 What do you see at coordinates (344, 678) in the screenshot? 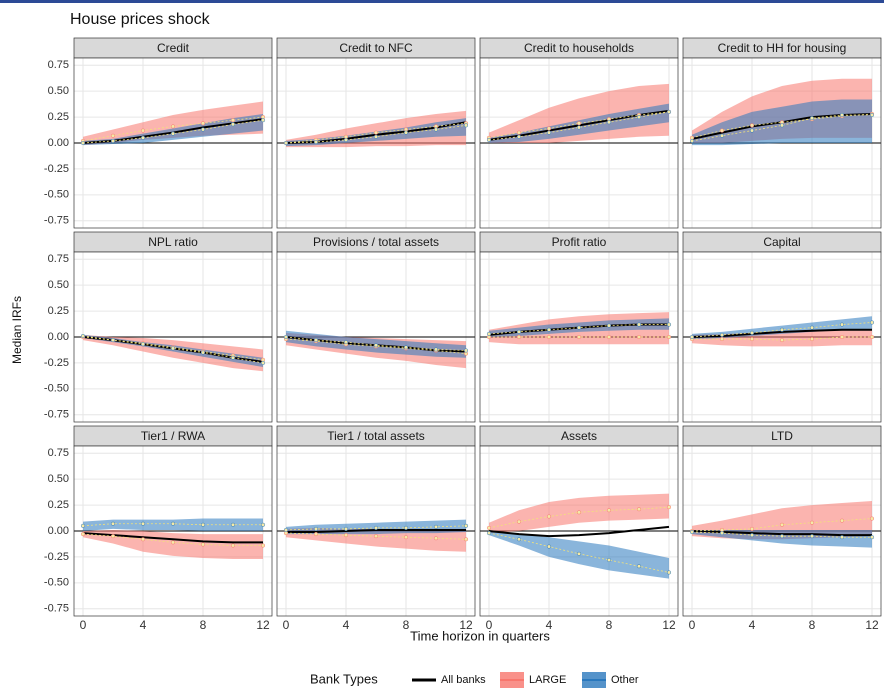
I see `legend-title: Bank Types` at bounding box center [344, 678].